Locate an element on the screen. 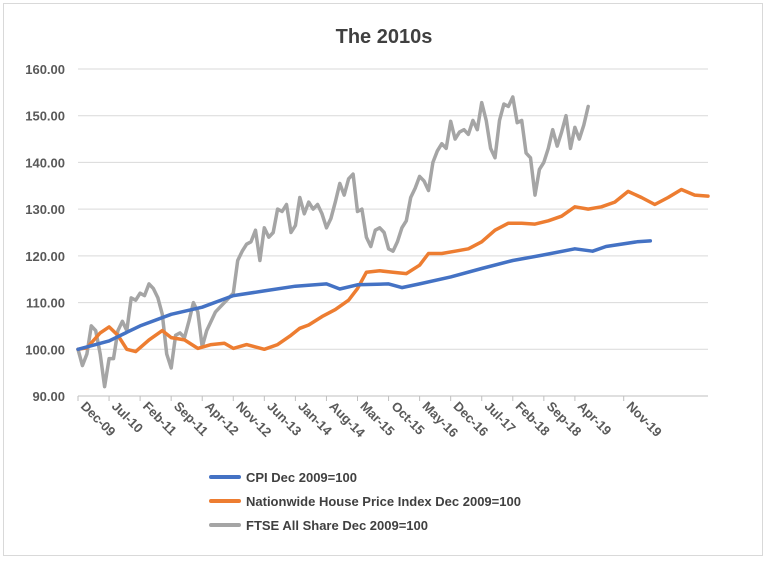  x-tick-label: Sep-11 is located at coordinates (191, 419).